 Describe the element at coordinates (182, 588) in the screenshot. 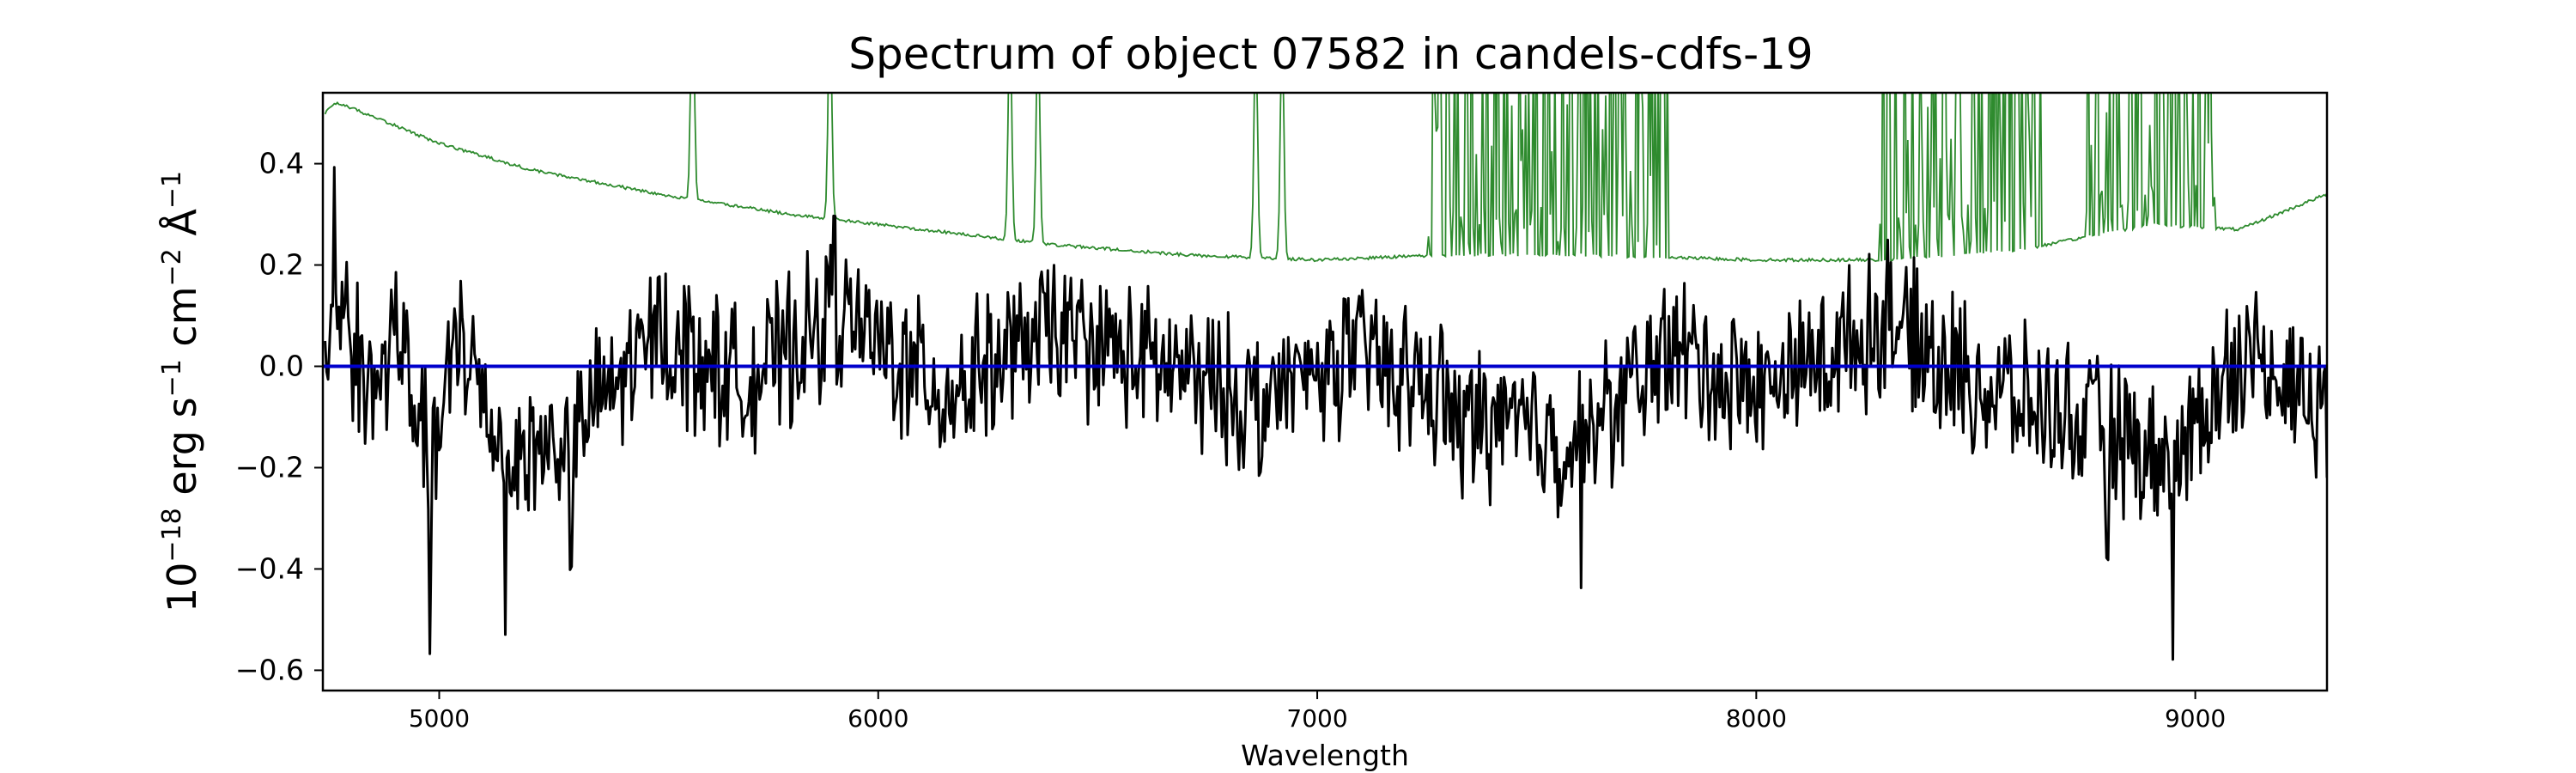

I see `y-axis-label-base: 10` at that location.